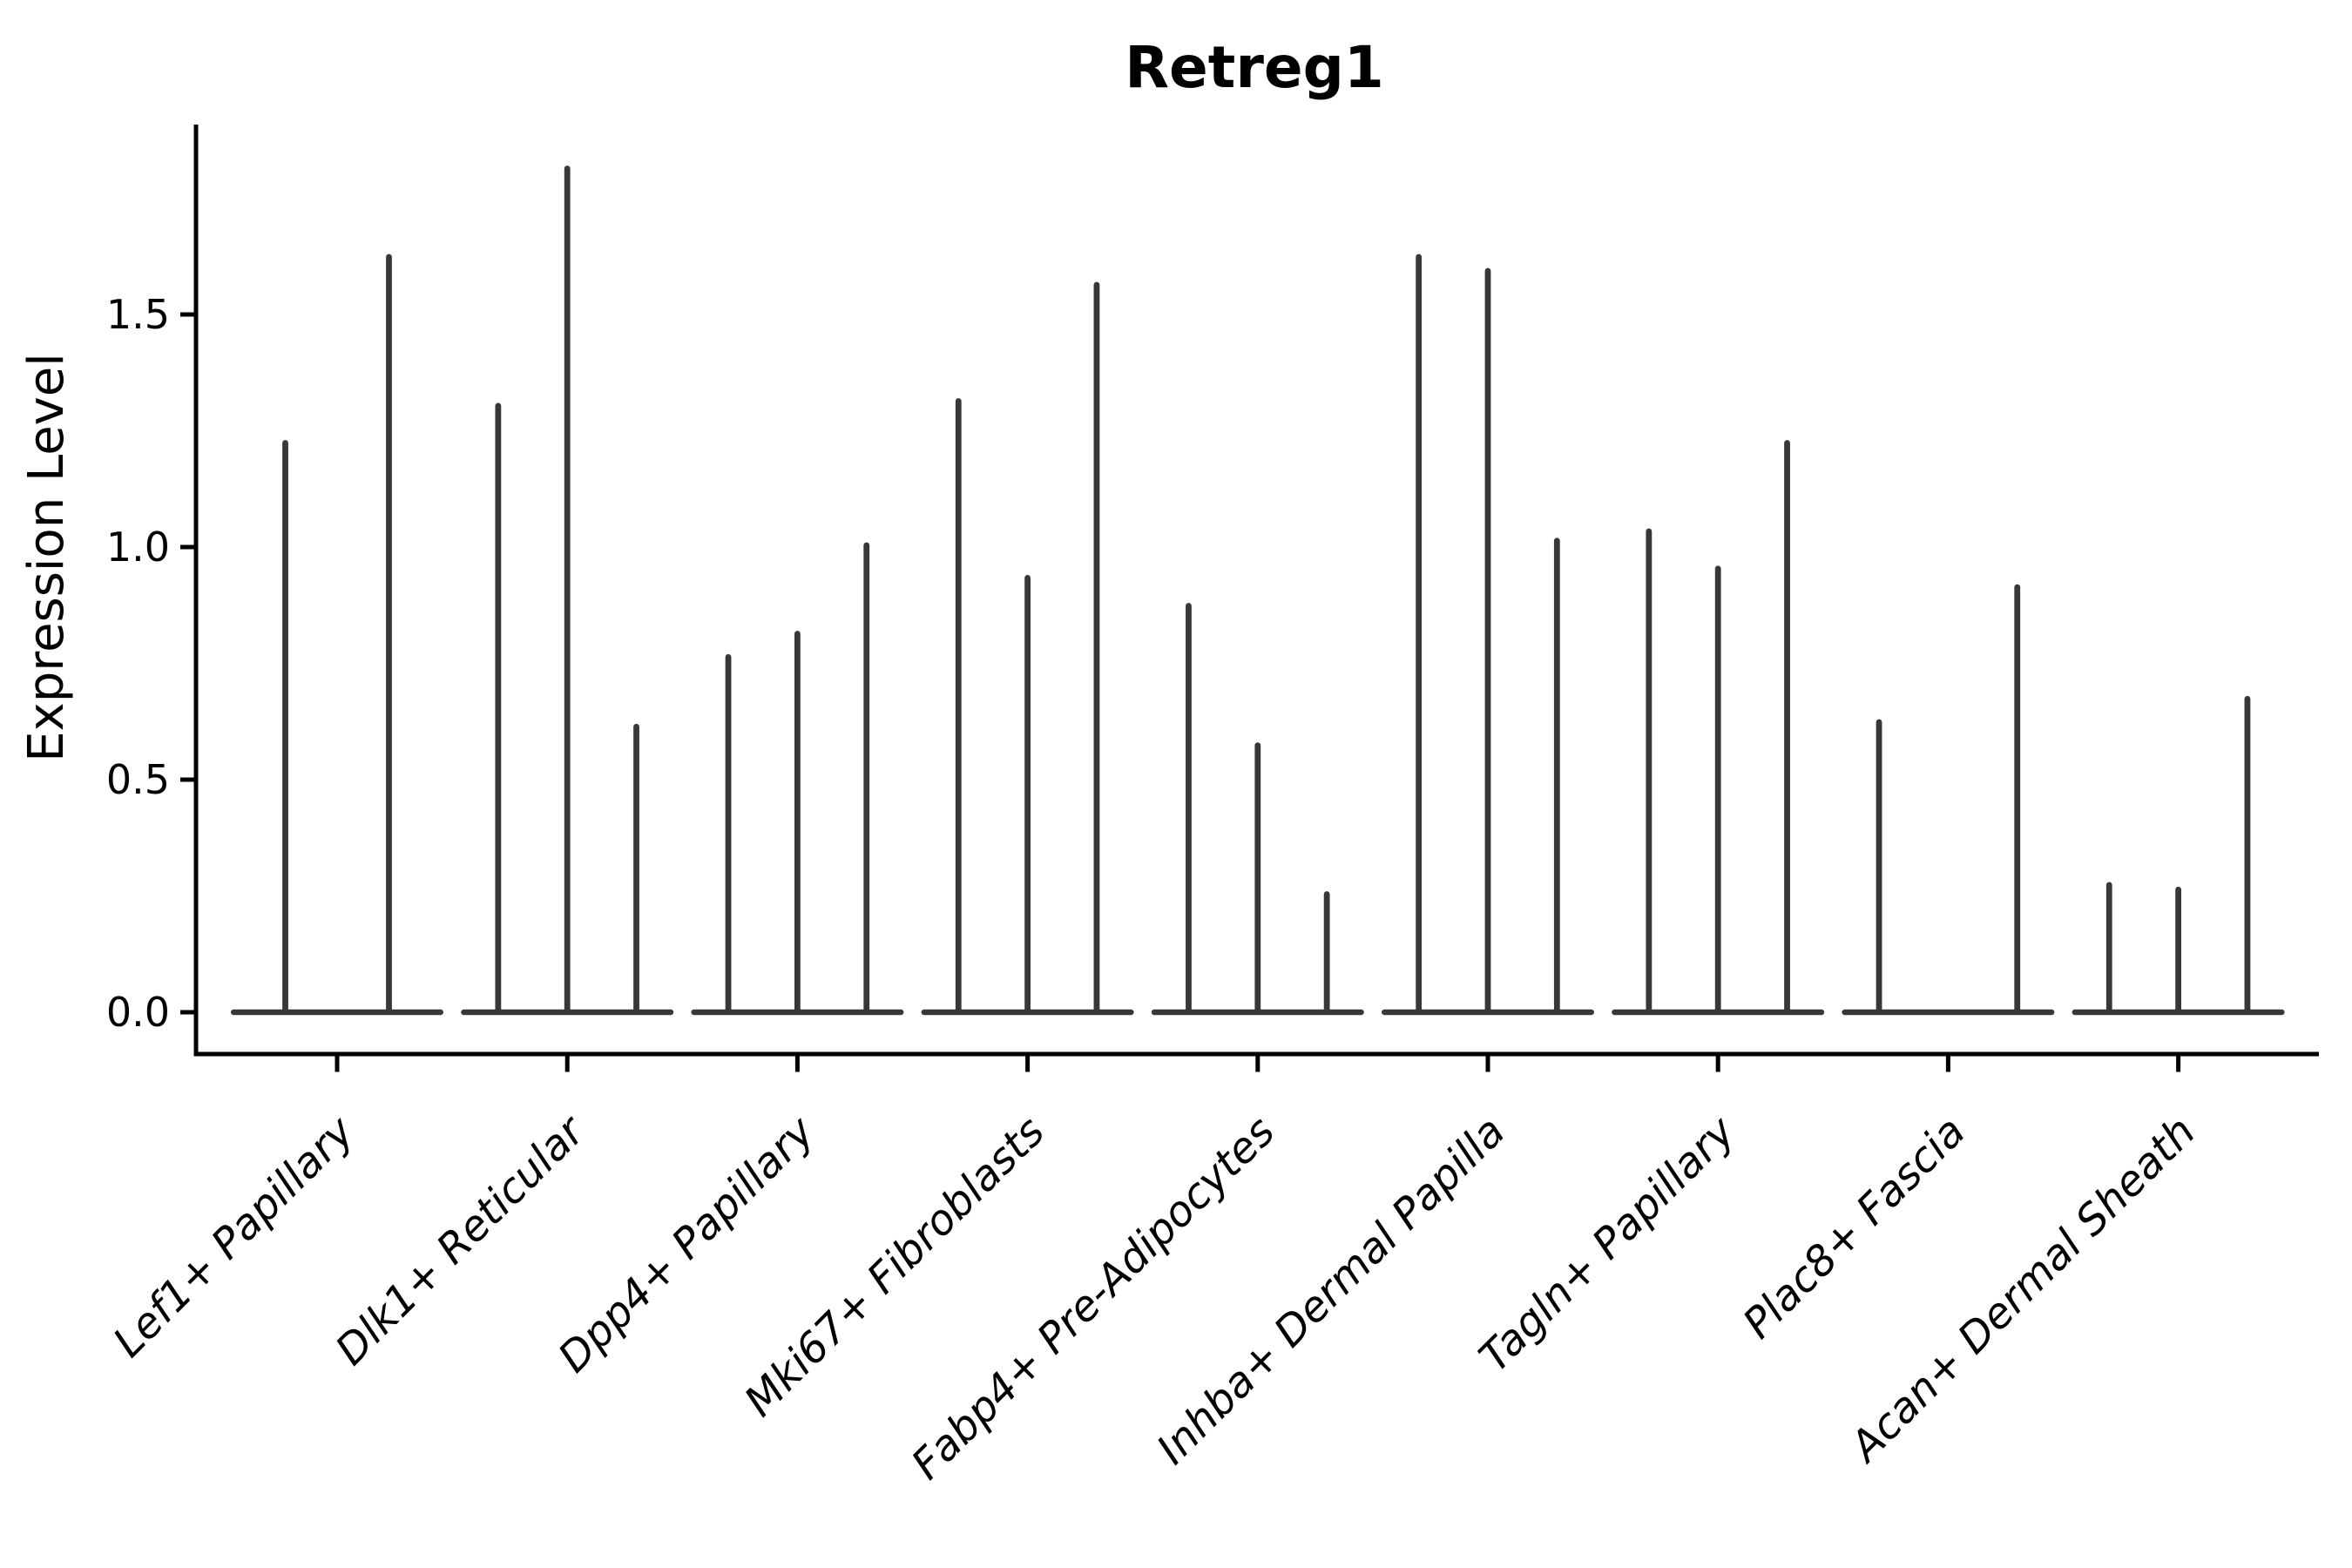 The height and width of the screenshot is (1568, 2352). I want to click on chart-title: Retreg1, so click(1254, 67).